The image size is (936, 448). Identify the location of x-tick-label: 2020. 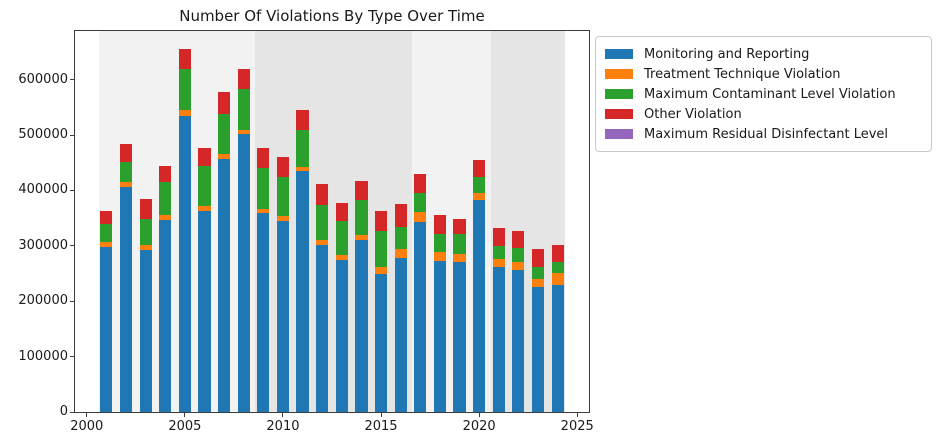
(479, 426).